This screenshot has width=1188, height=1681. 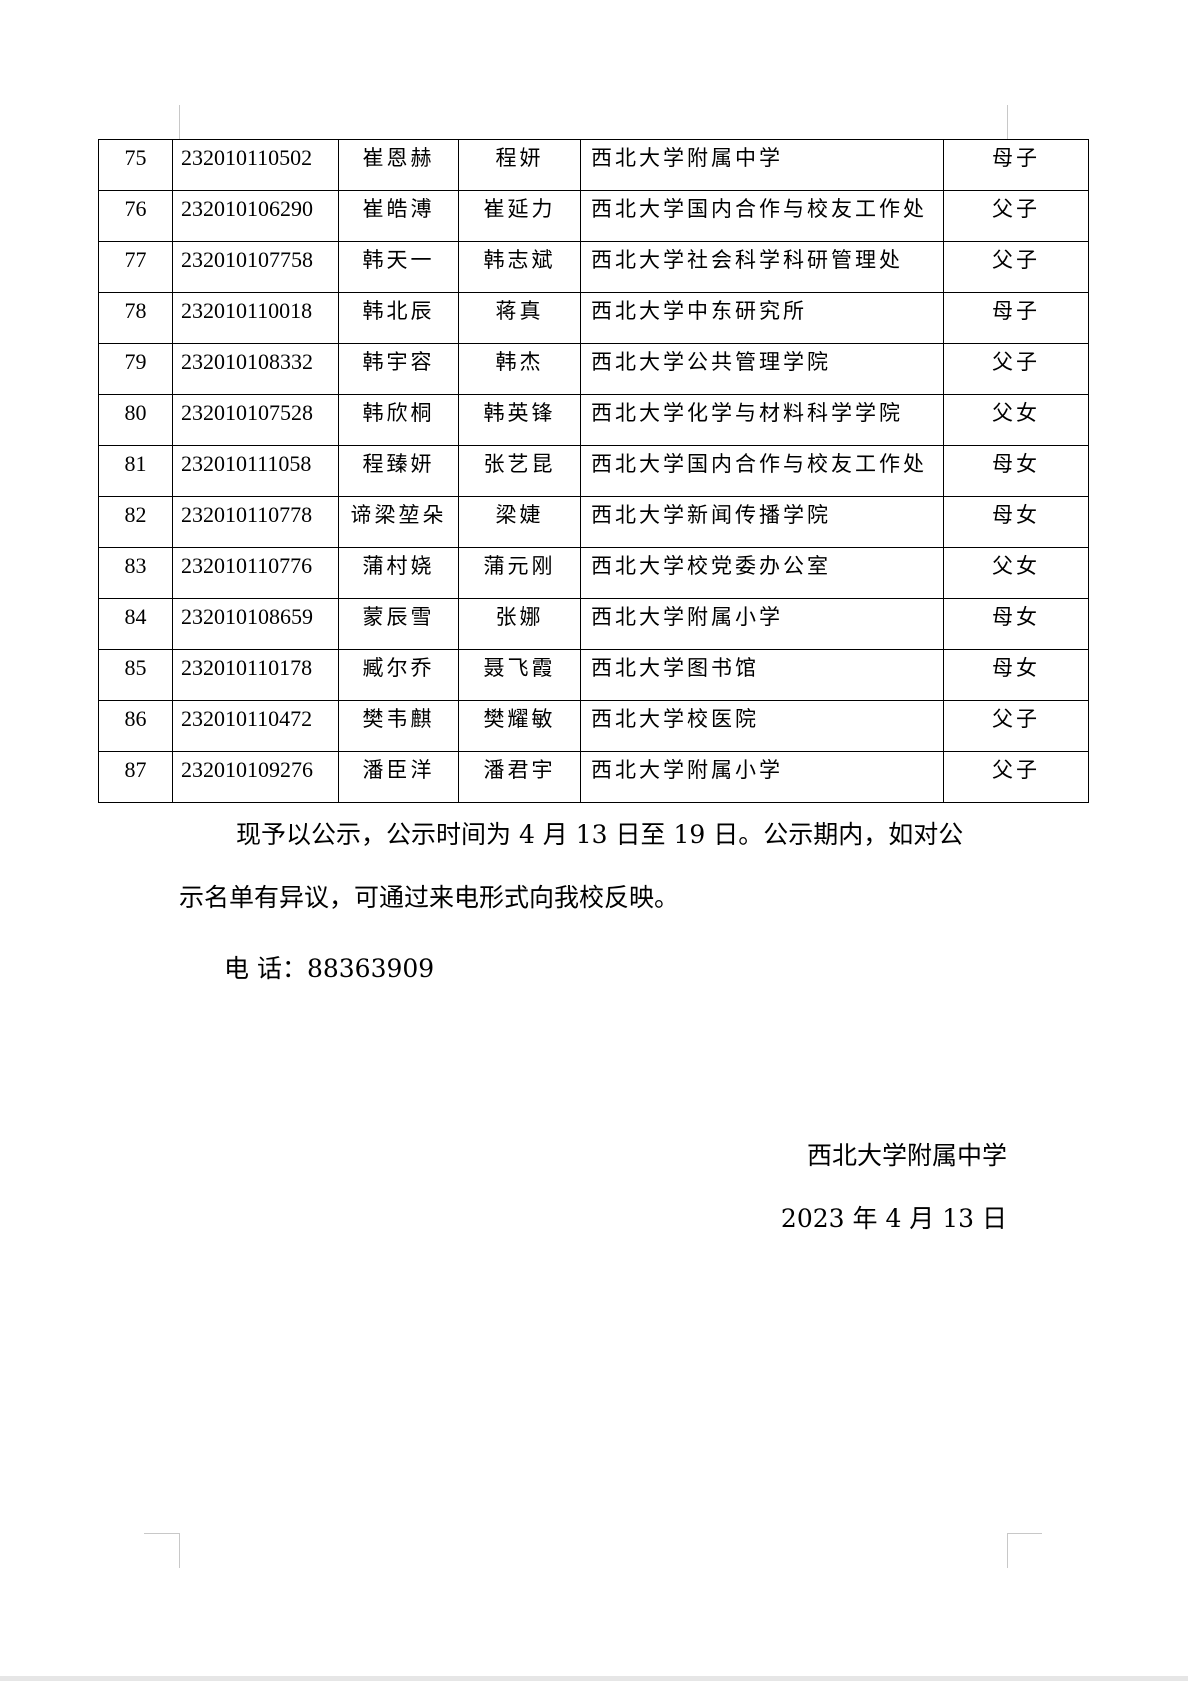 What do you see at coordinates (398, 624) in the screenshot?
I see `student-name-cell: 蒙辰雪` at bounding box center [398, 624].